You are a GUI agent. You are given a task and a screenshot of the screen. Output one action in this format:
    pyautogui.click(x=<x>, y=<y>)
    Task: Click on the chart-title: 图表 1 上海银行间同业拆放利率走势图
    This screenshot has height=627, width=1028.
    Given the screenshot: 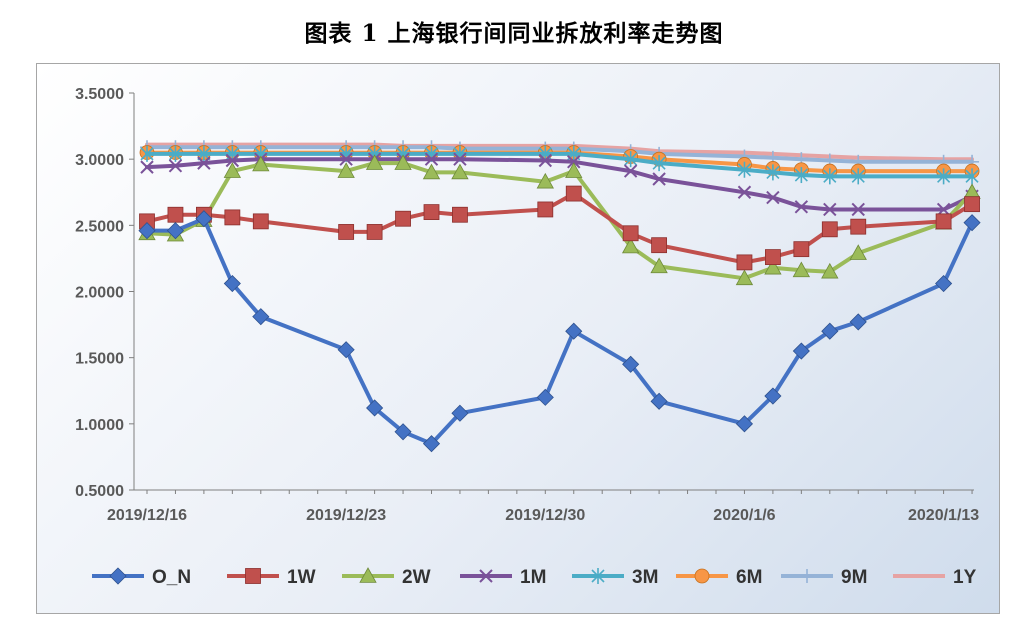 What is the action you would take?
    pyautogui.click(x=514, y=33)
    